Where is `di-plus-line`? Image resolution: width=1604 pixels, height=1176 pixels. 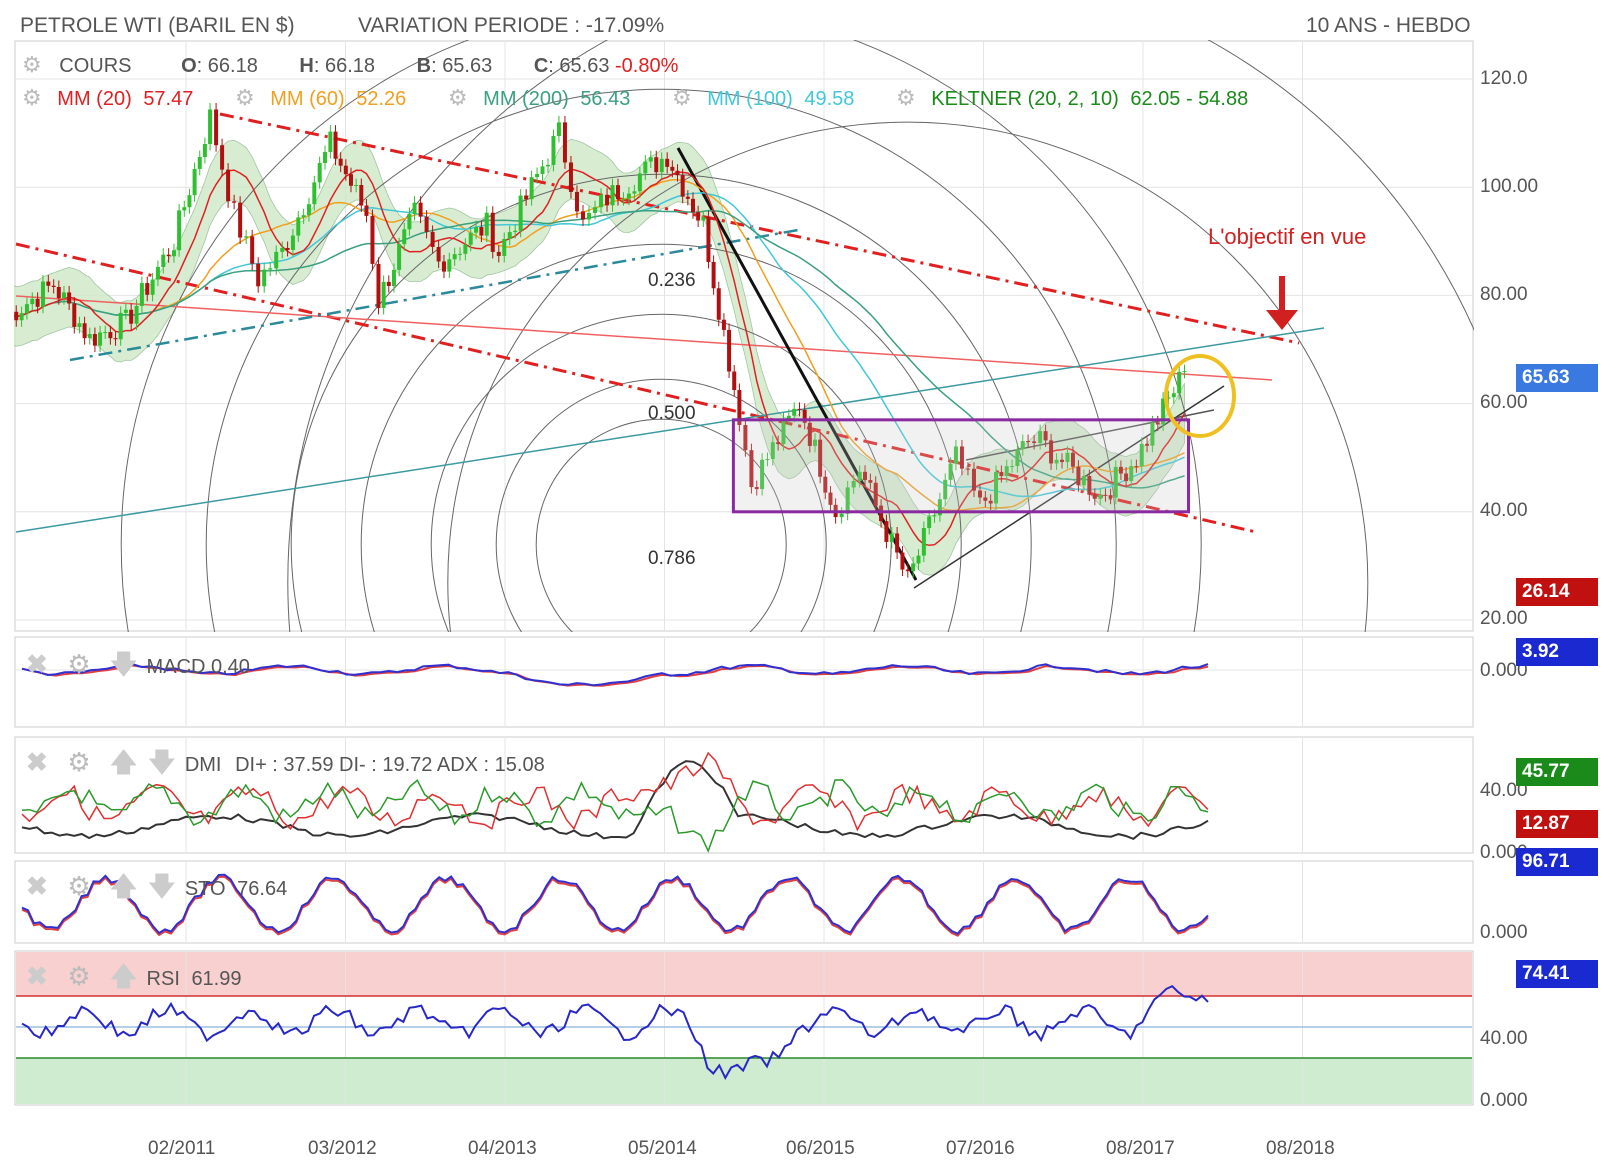
di-plus-line is located at coordinates (615, 816).